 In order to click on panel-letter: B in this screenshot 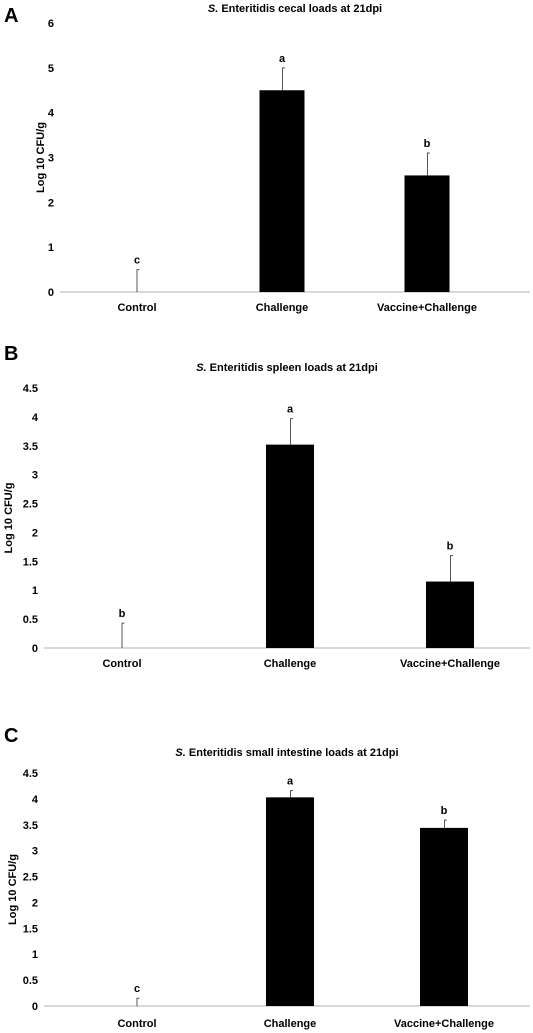, I will do `click(11, 354)`.